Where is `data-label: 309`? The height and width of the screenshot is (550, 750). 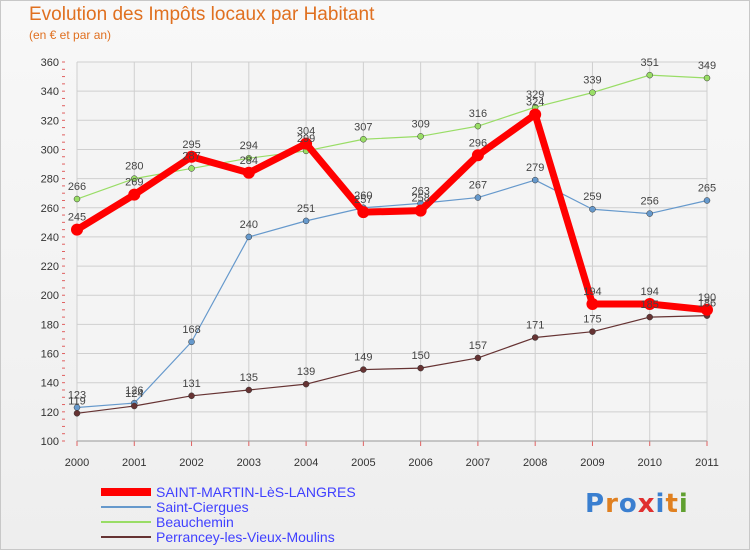
data-label: 309 is located at coordinates (420, 124).